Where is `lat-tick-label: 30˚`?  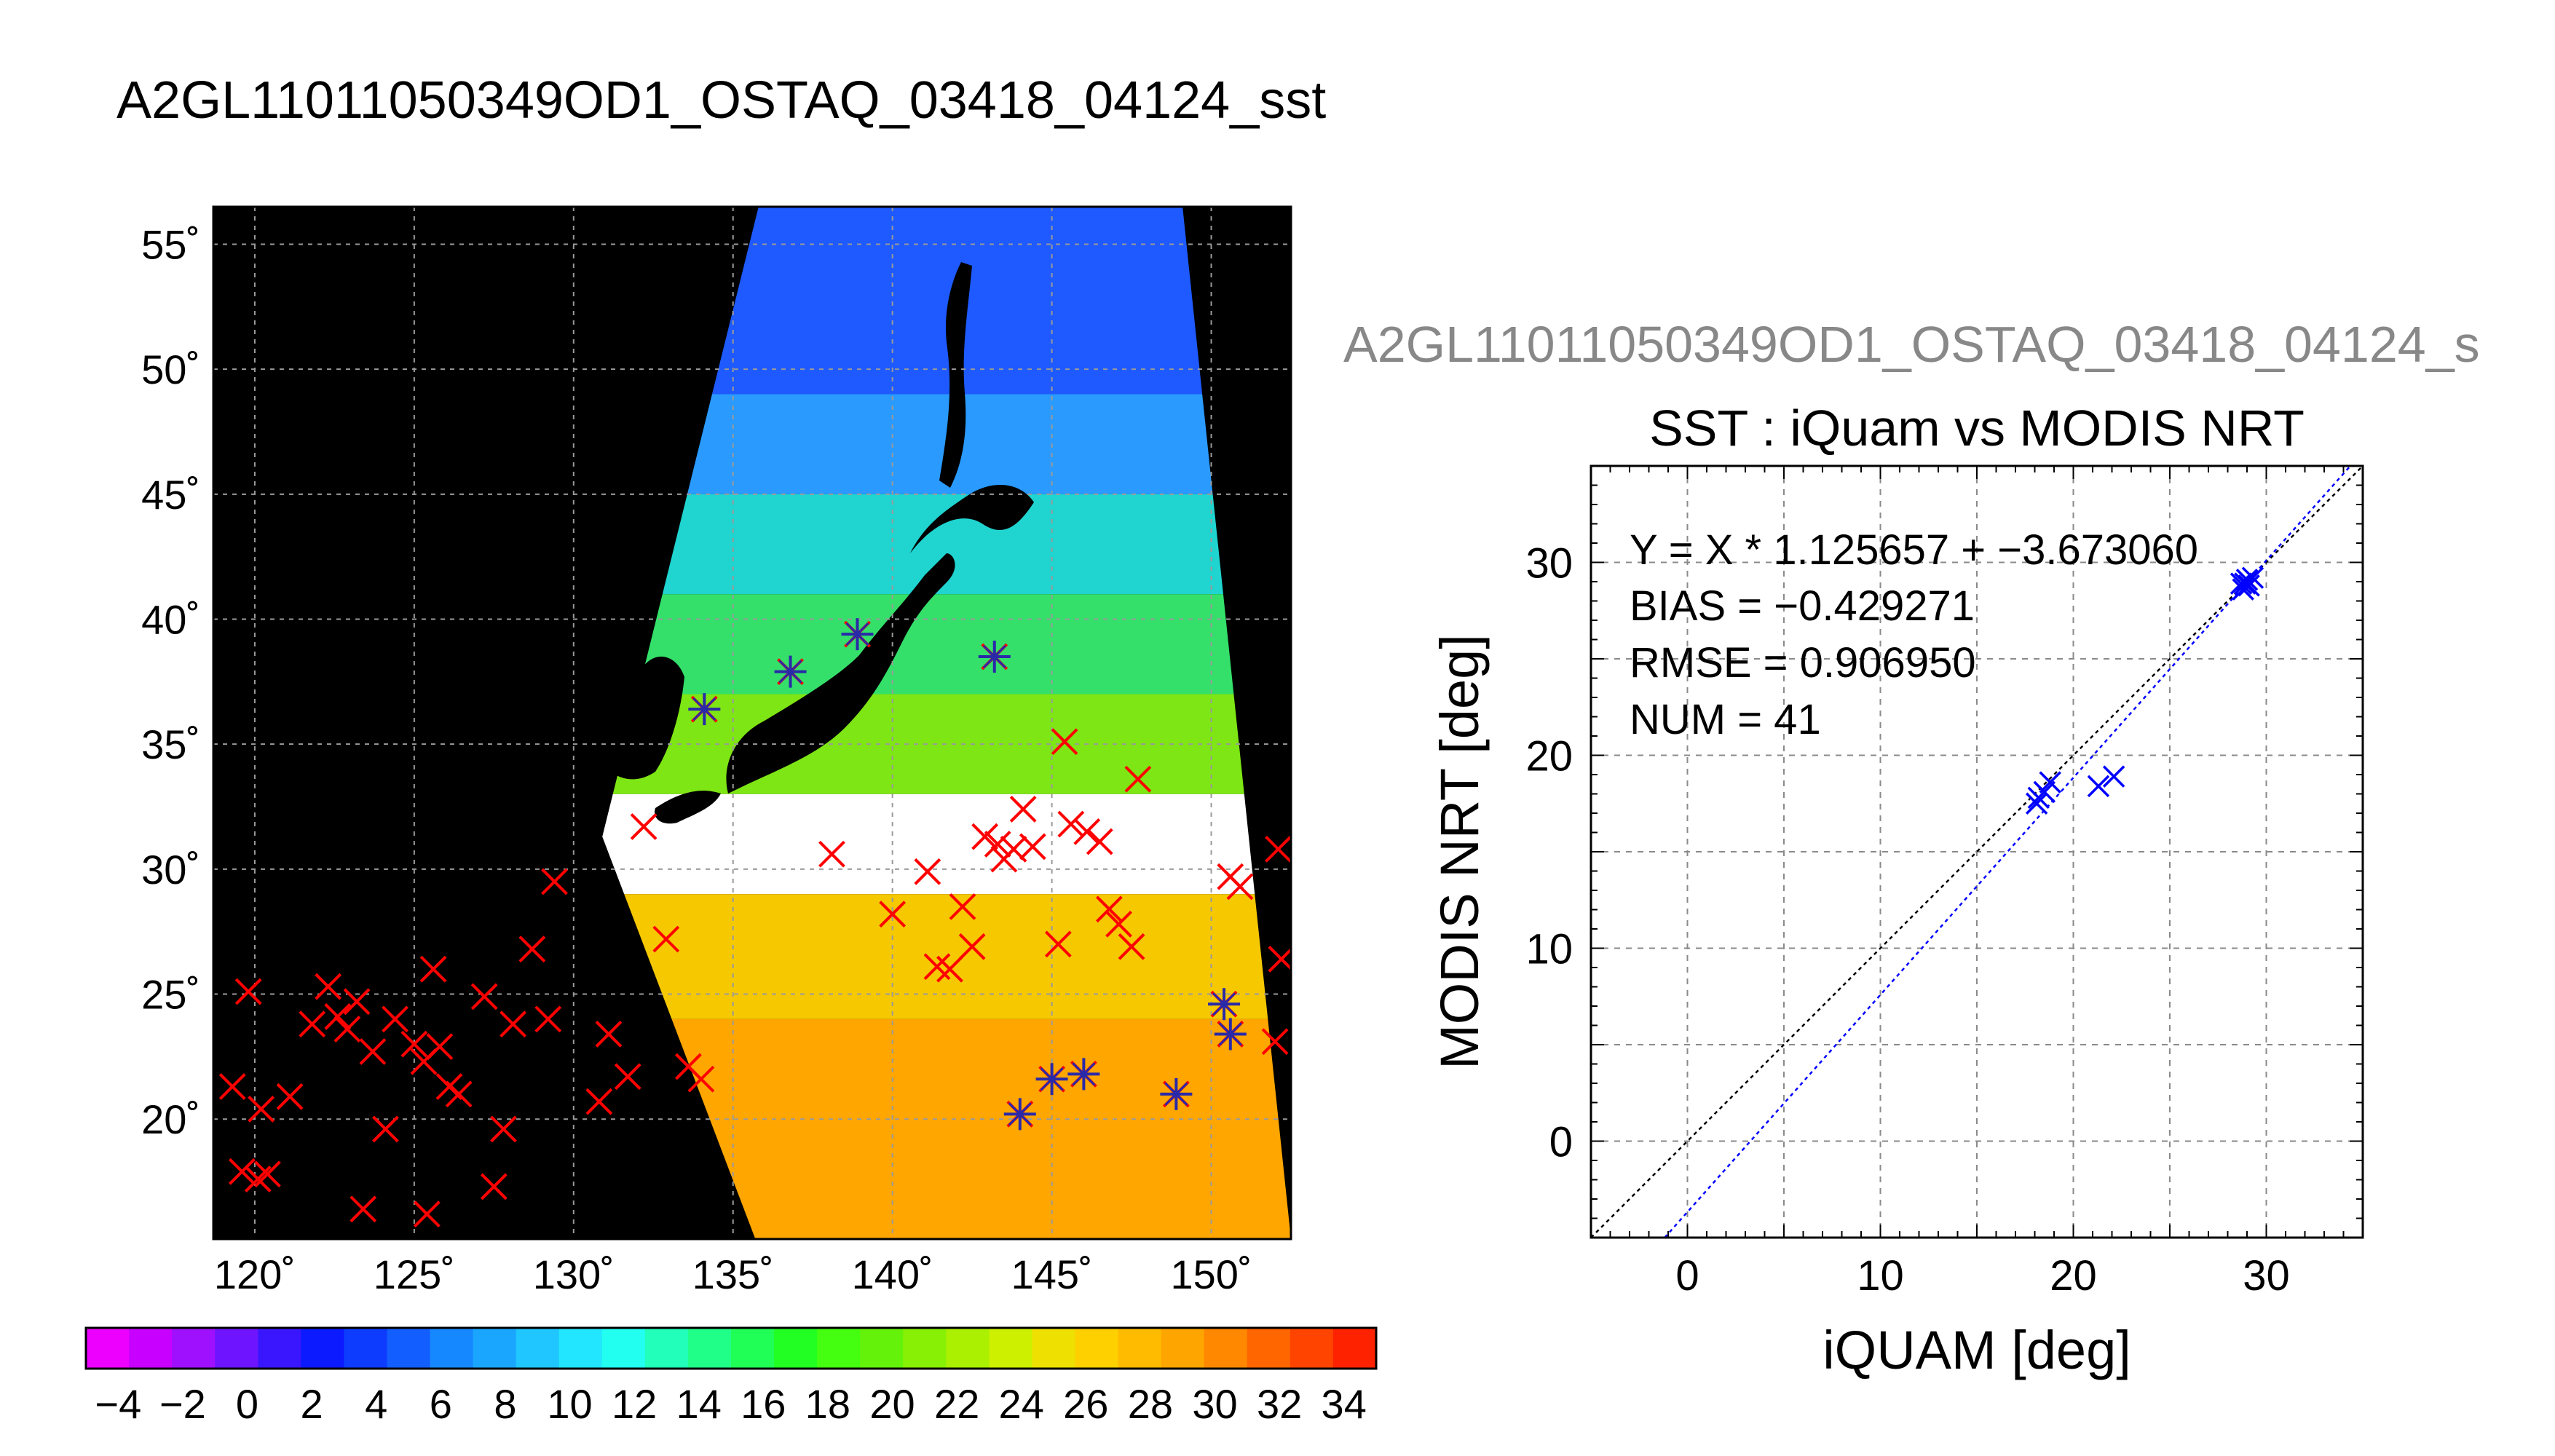 lat-tick-label: 30˚ is located at coordinates (170, 870).